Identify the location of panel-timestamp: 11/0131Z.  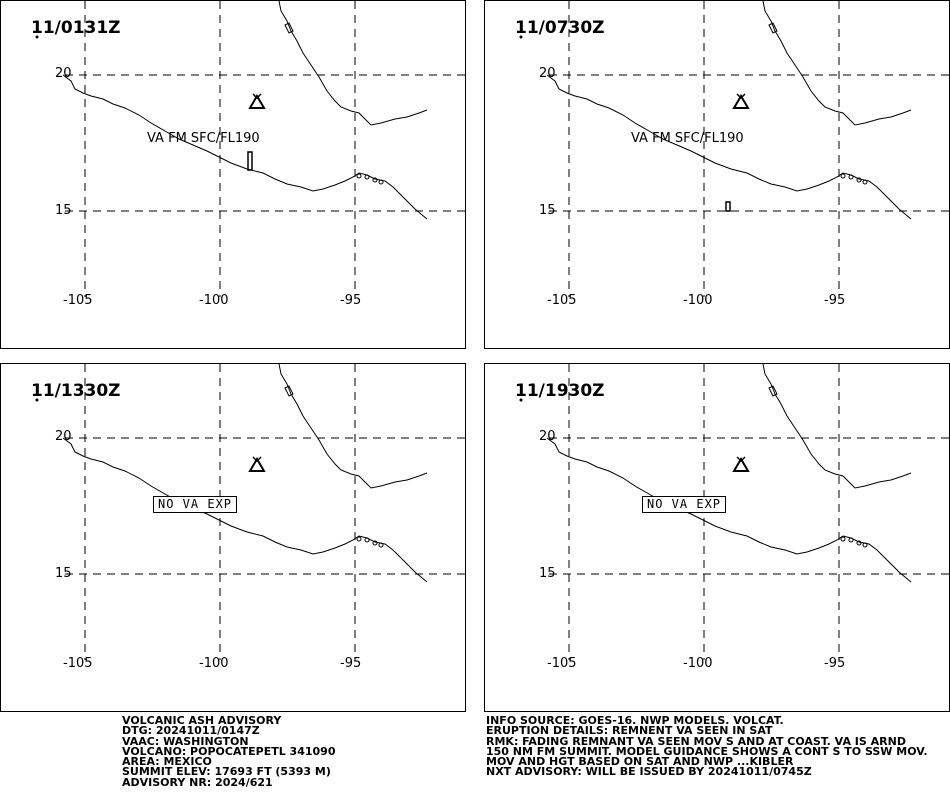
(76, 28).